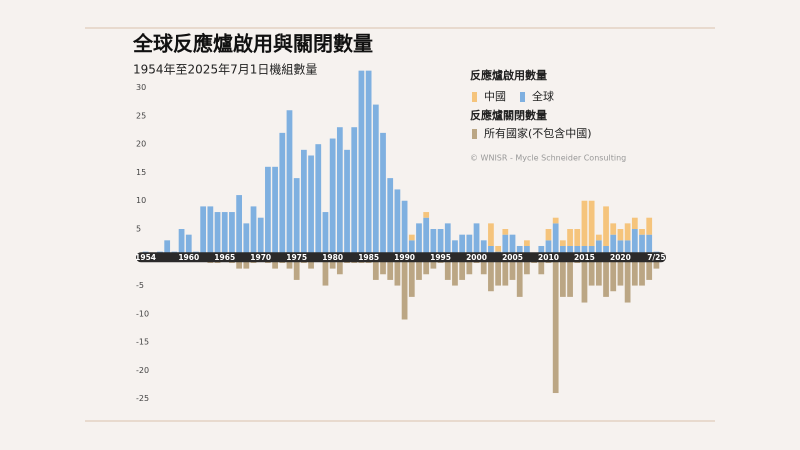 Image resolution: width=800 pixels, height=450 pixels. I want to click on legend-heading: 反應爐關閉數量, so click(508, 115).